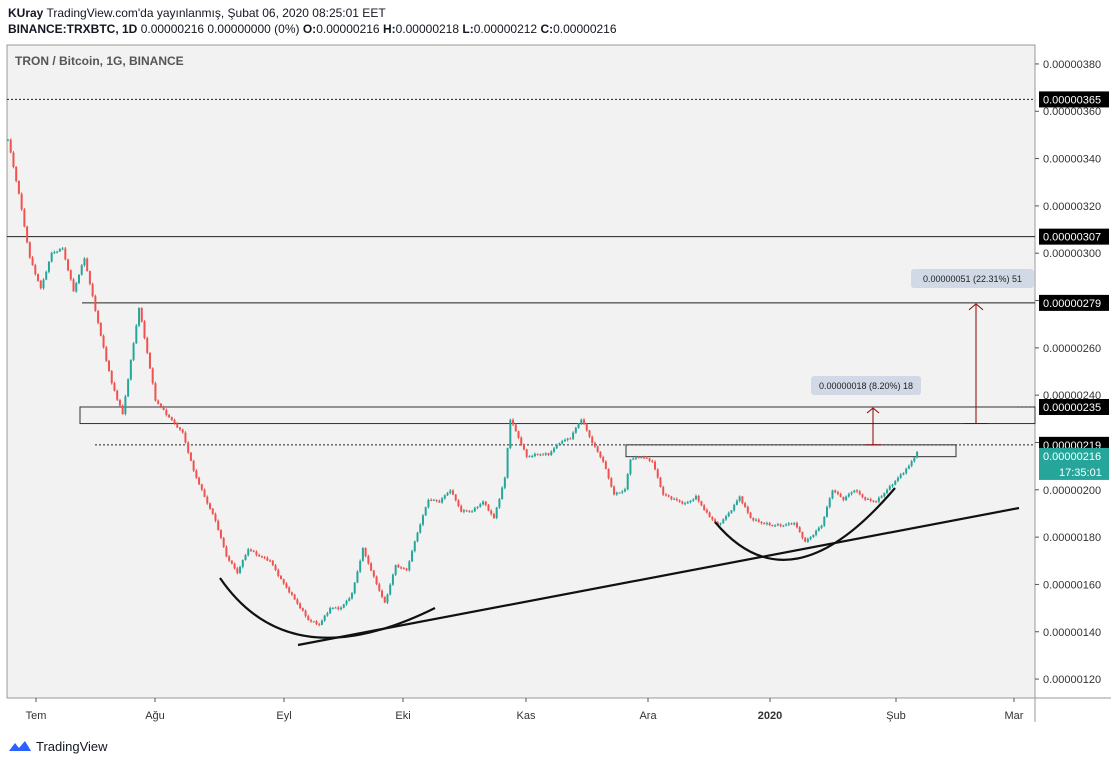 The height and width of the screenshot is (764, 1118). I want to click on price-marker-label: 0.00000235, so click(1072, 408).